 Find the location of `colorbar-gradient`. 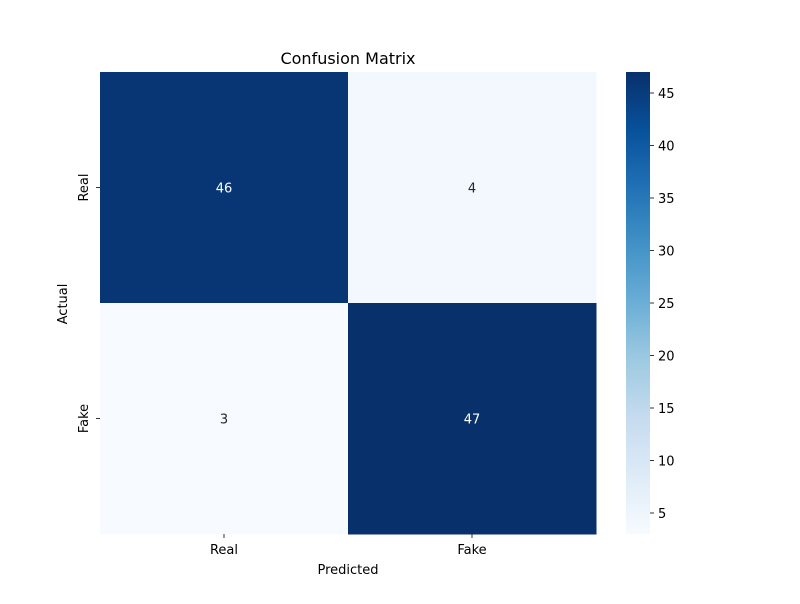

colorbar-gradient is located at coordinates (638, 303).